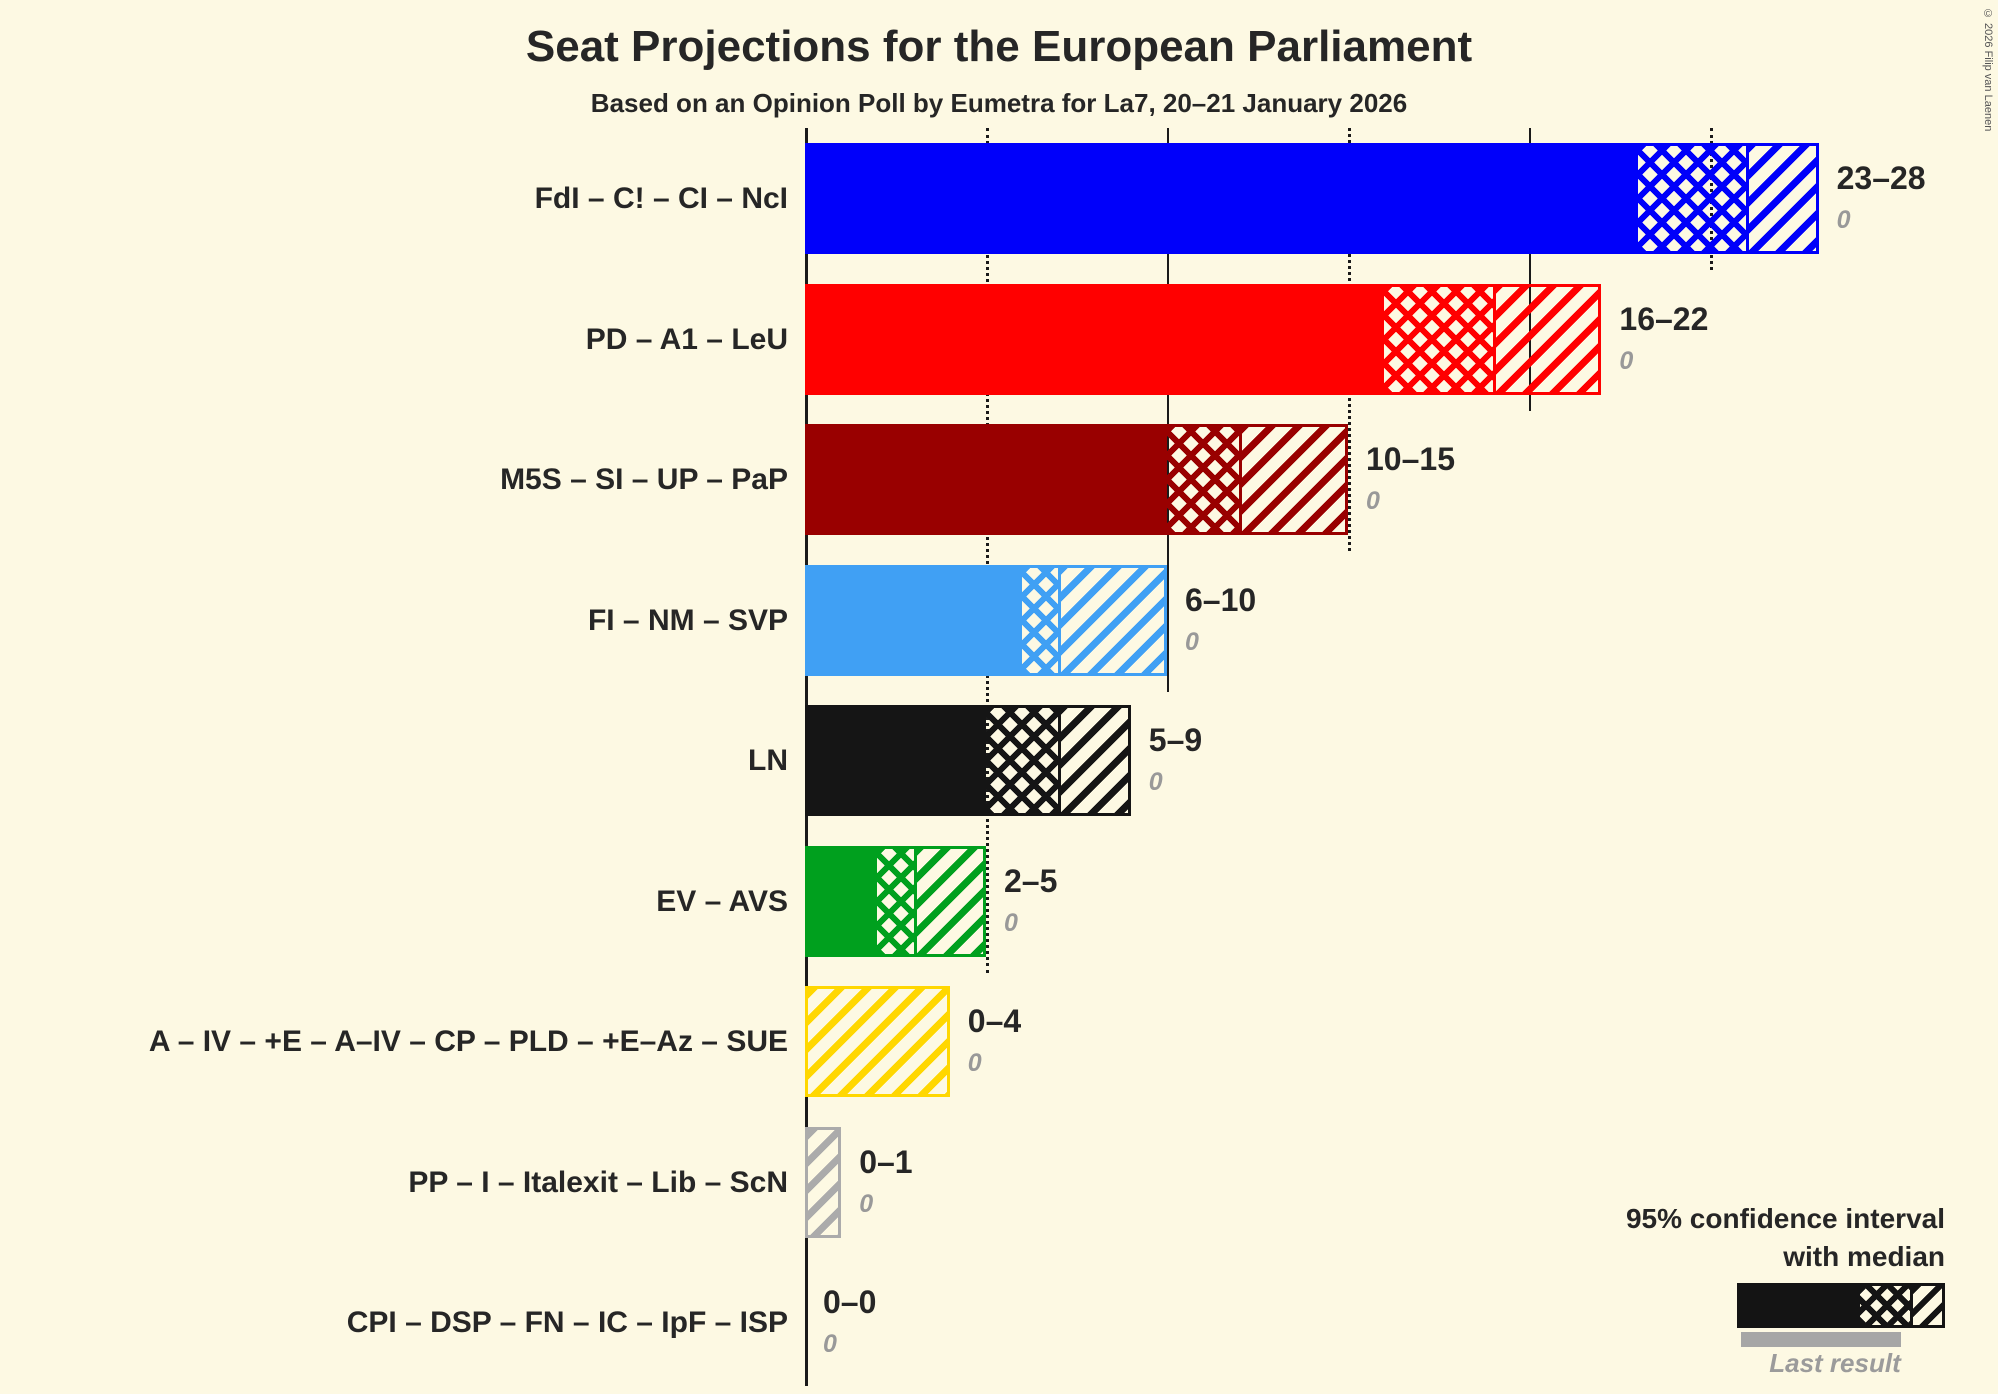 The height and width of the screenshot is (1394, 1998). Describe the element at coordinates (644, 479) in the screenshot. I see `party-label: M5S – SI – UP – PaP` at that location.